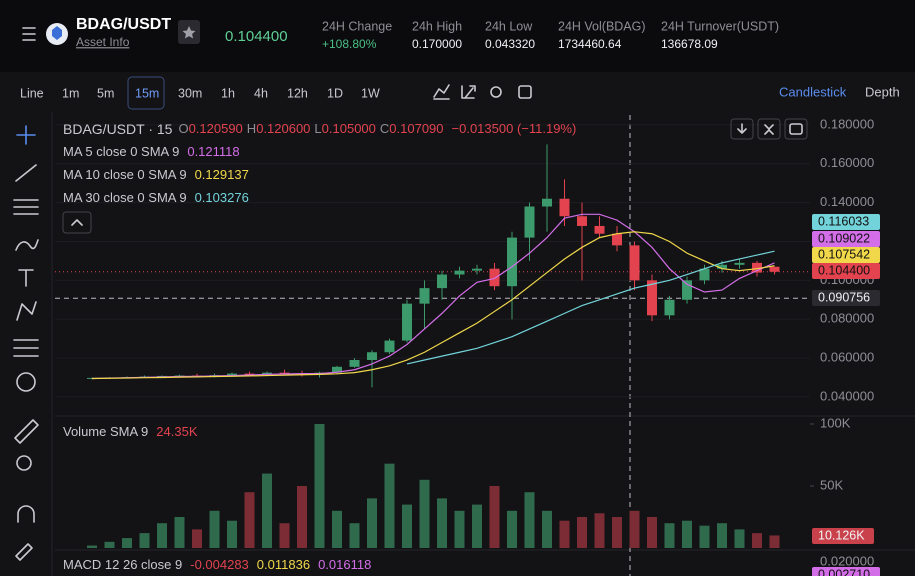 The image size is (915, 576). Describe the element at coordinates (297, 93) in the screenshot. I see `interval-button: 12h` at that location.